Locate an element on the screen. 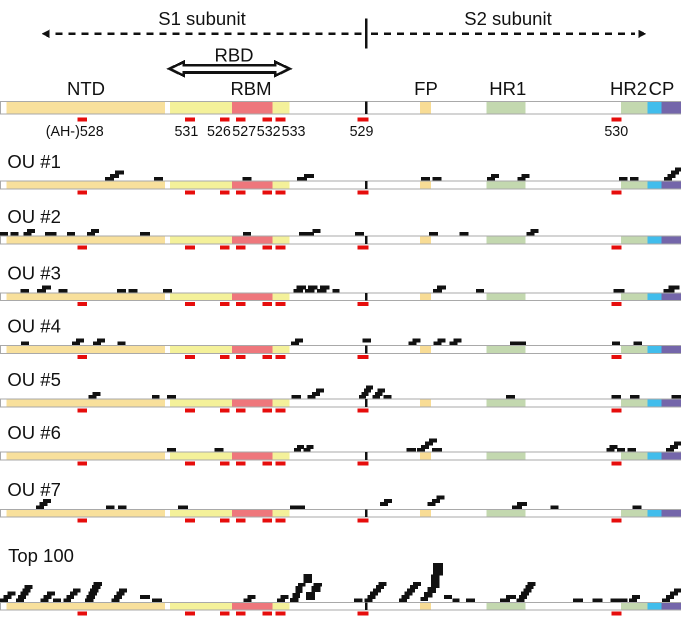 The width and height of the screenshot is (681, 631). svg-text: 526 is located at coordinates (219, 132).